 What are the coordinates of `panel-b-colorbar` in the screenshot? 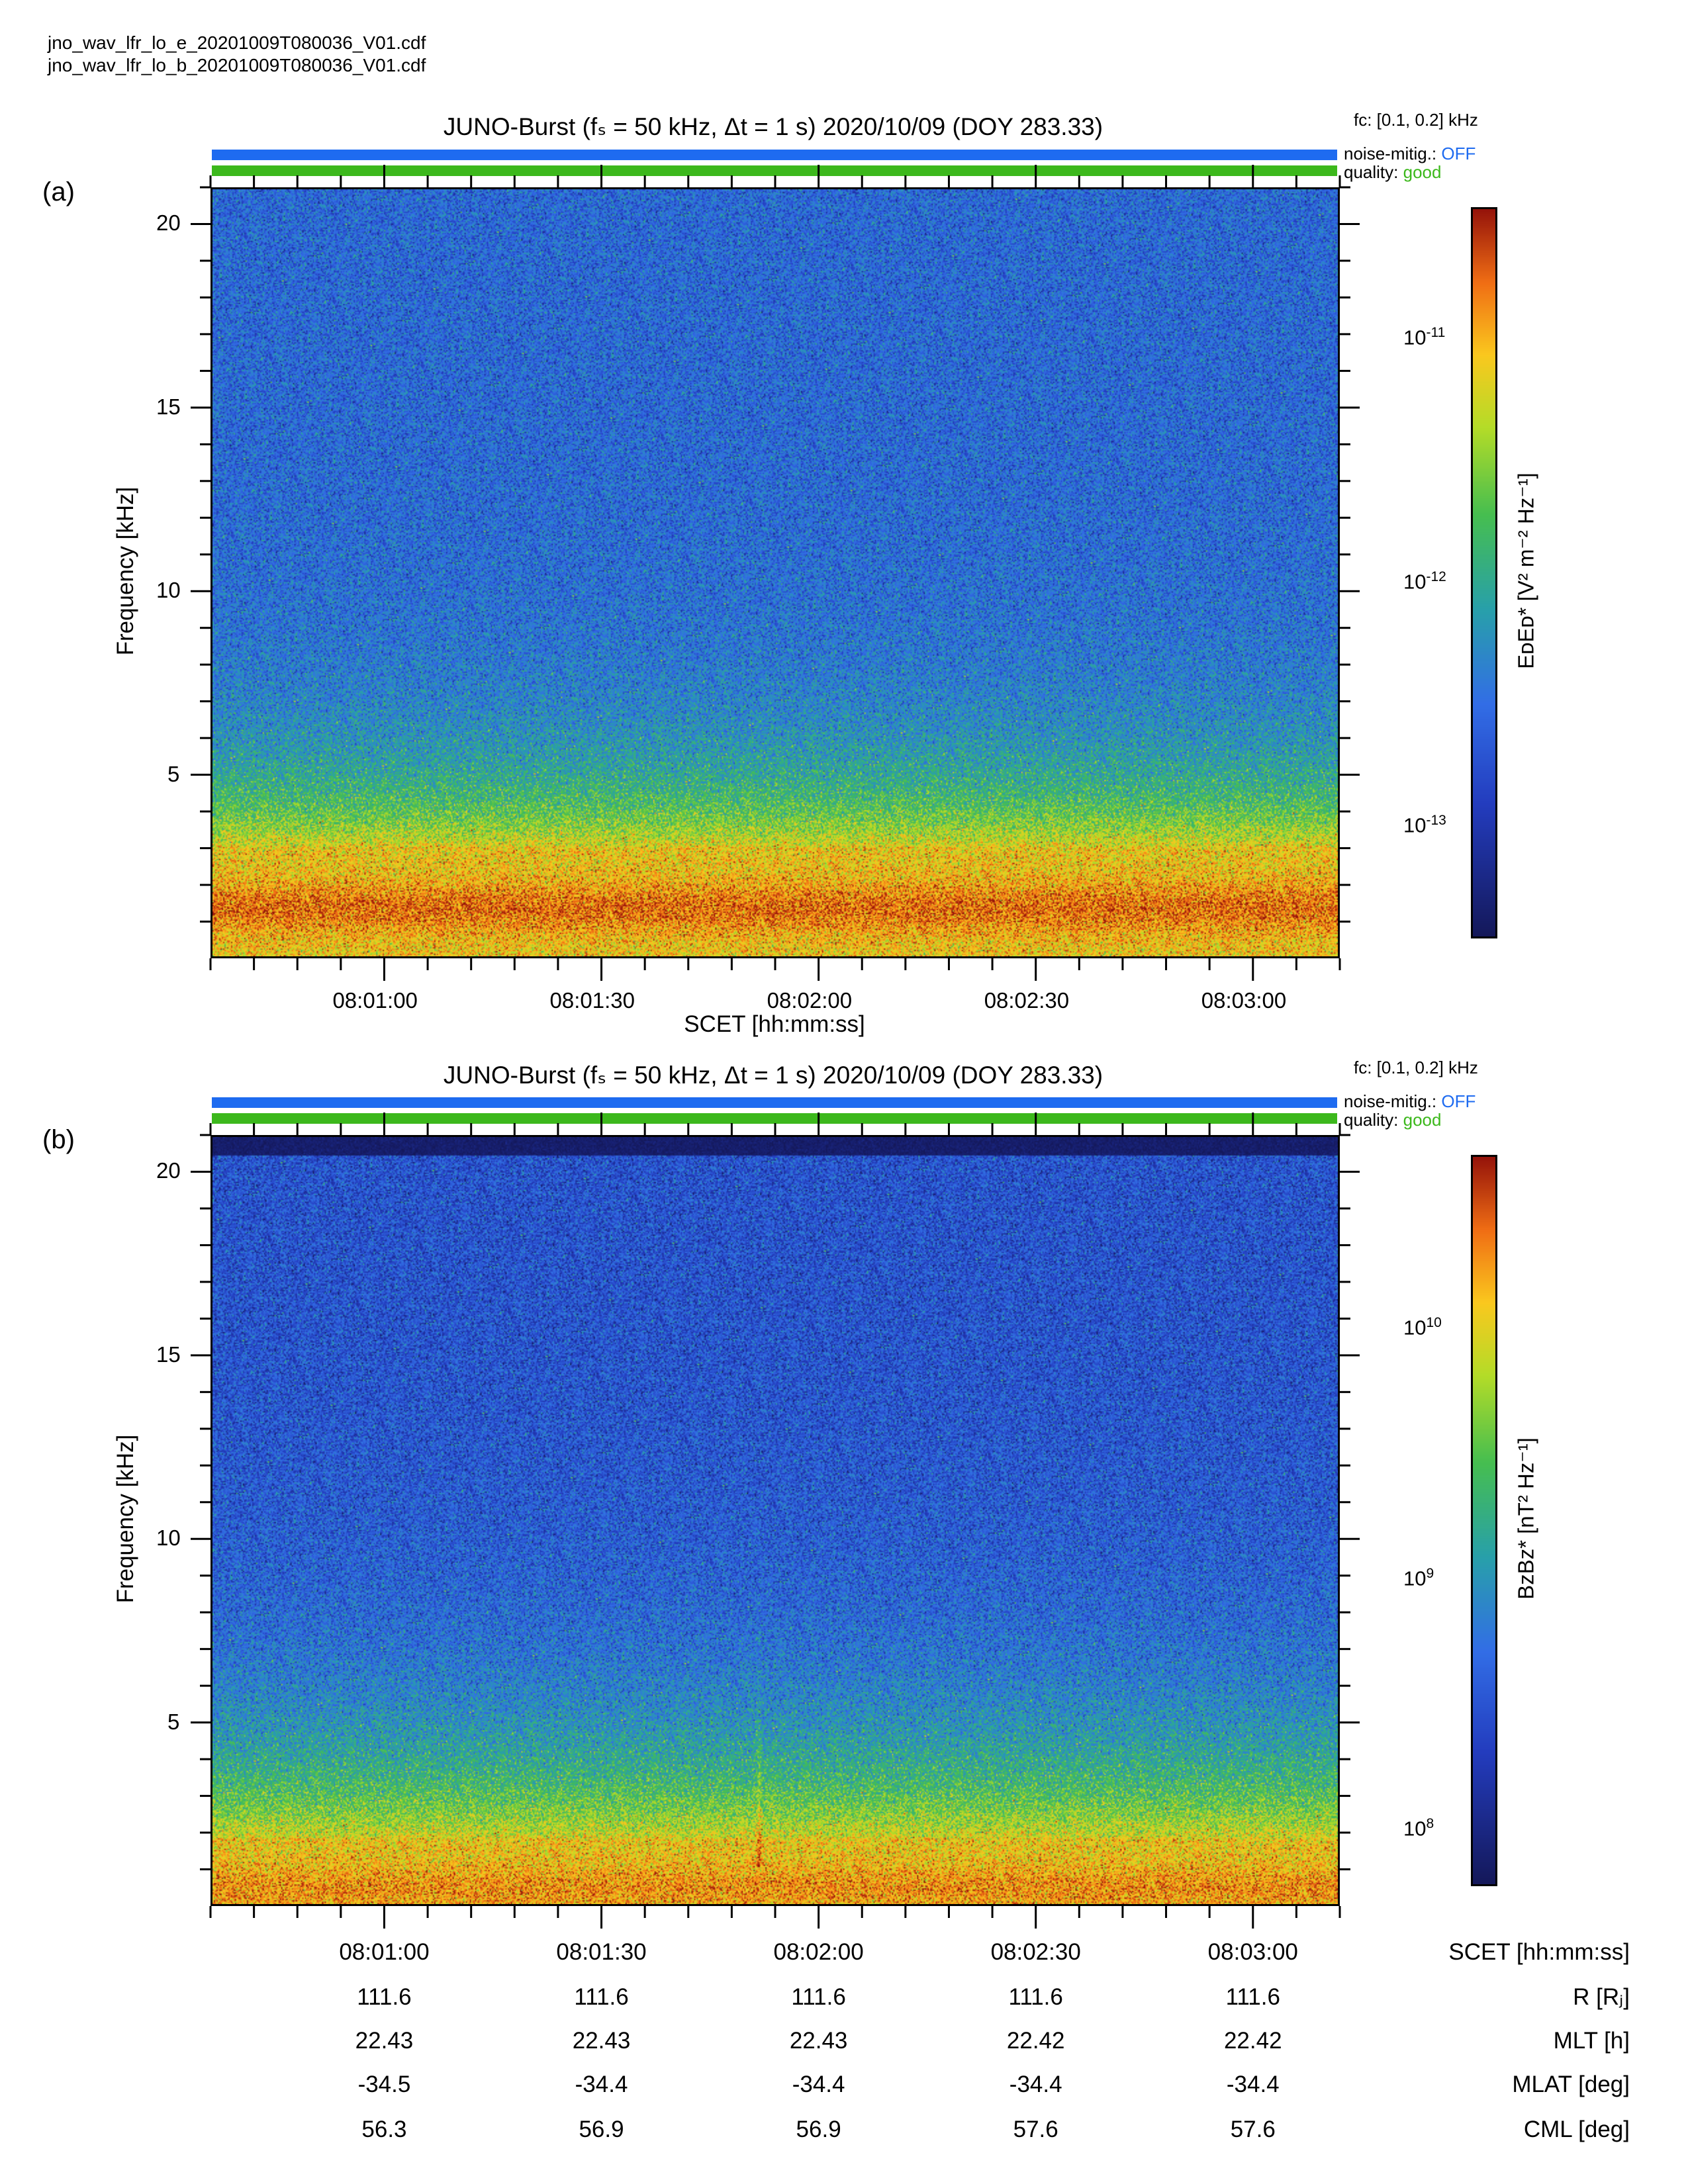 It's located at (1484, 1521).